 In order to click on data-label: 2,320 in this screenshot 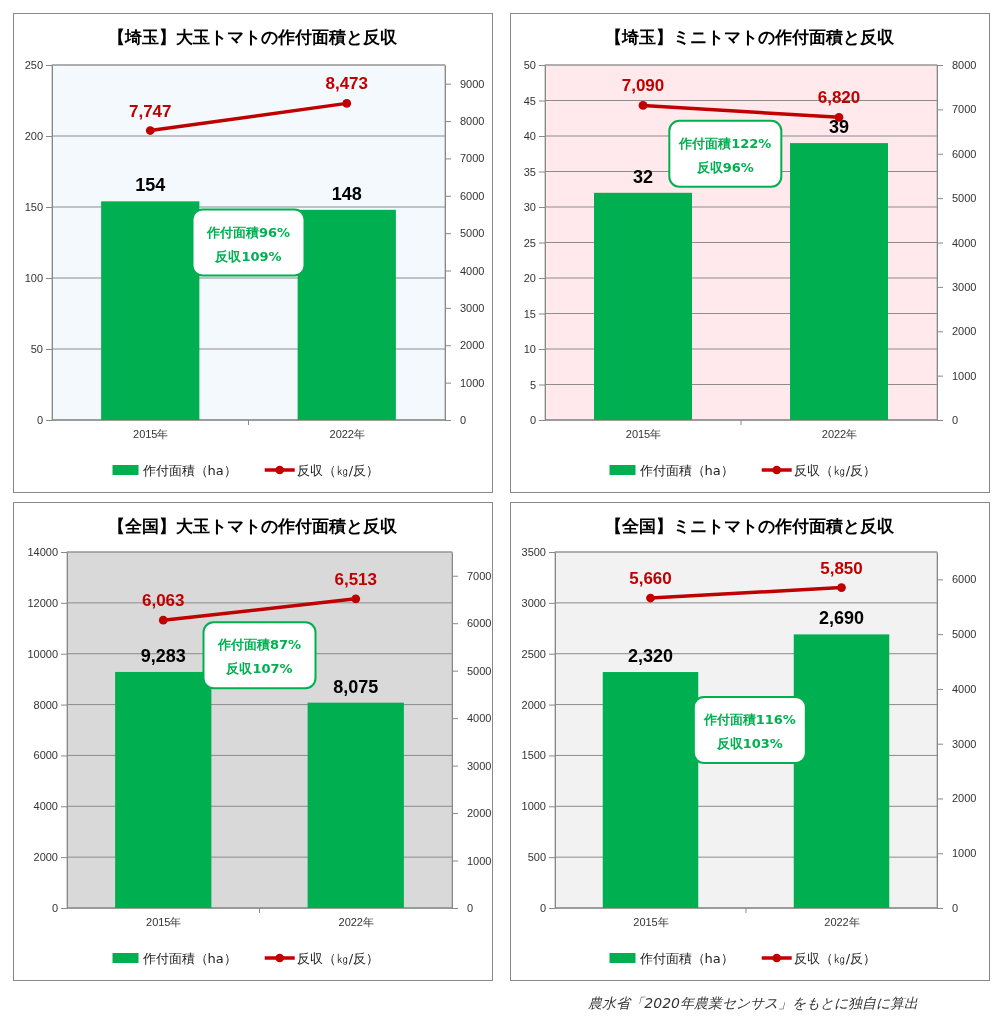, I will do `click(650, 656)`.